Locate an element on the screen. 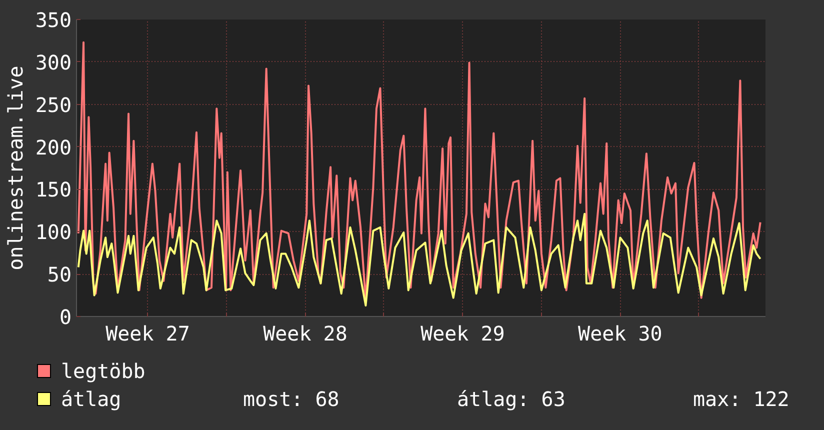 This screenshot has width=824, height=430. text: átlag: 63 is located at coordinates (511, 399).